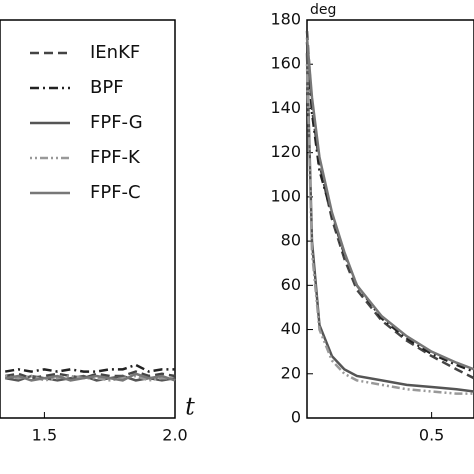  I want to click on y-tick-label: 180, so click(285, 19).